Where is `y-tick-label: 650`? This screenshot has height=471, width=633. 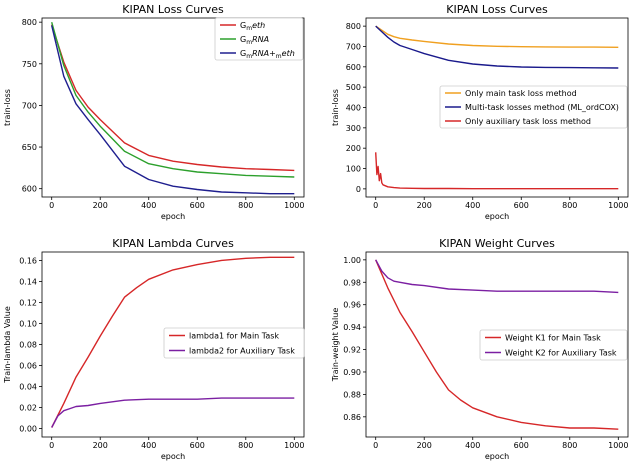
y-tick-label: 650 is located at coordinates (29, 147).